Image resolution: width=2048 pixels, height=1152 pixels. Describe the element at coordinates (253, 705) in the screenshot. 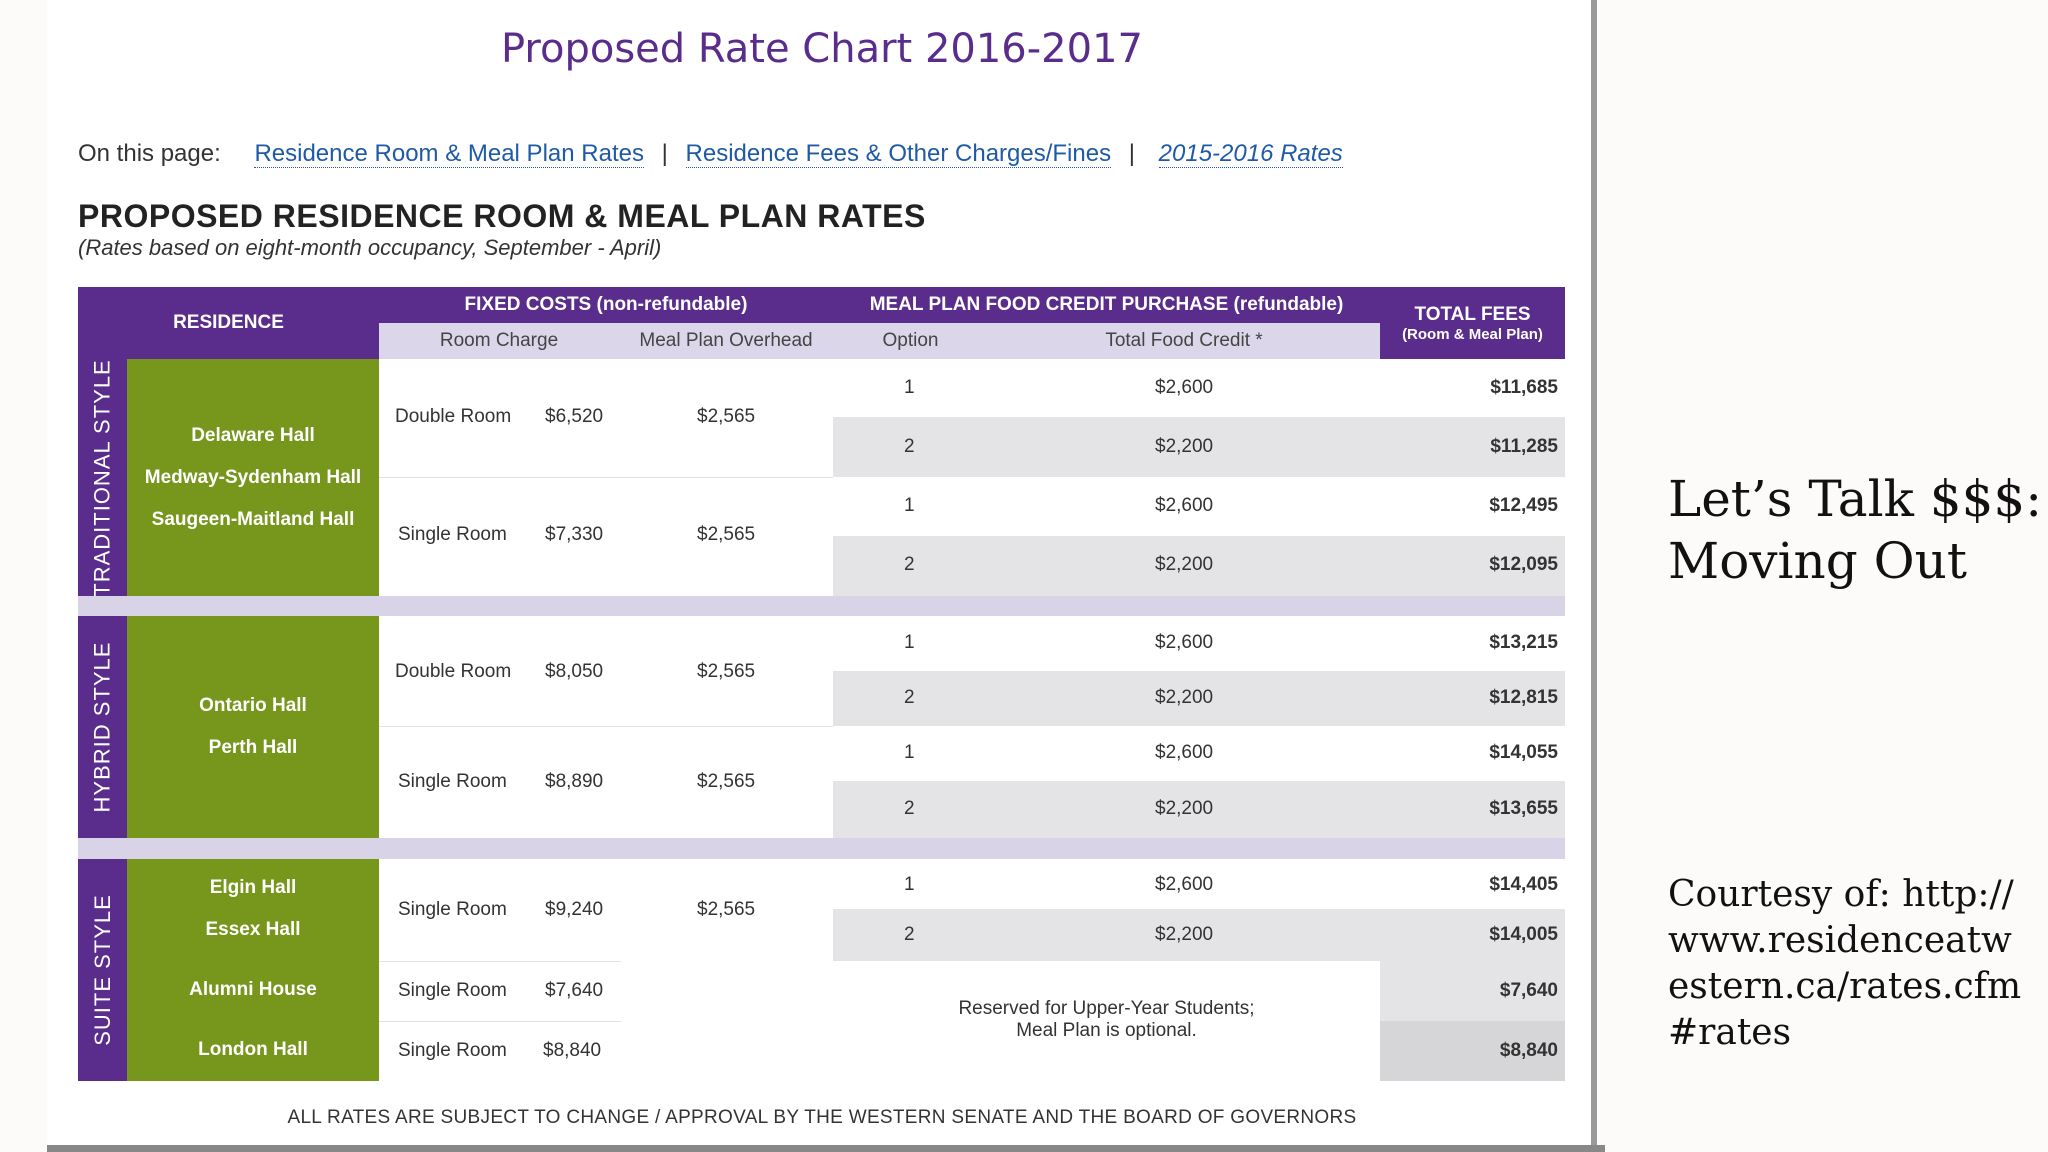

I see `hall-name: Ontario Hall` at that location.